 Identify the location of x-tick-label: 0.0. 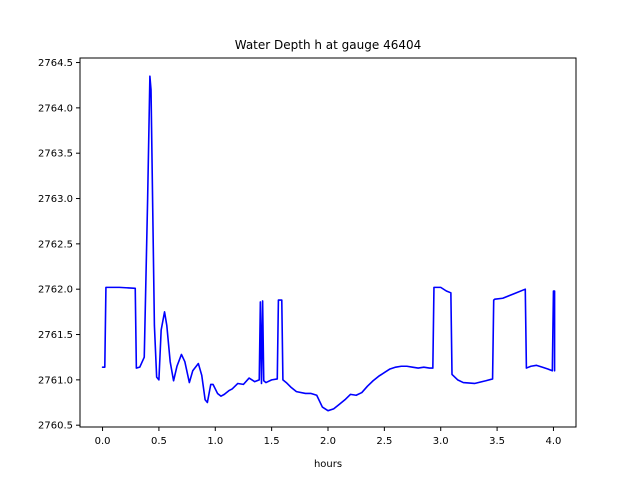
(103, 441).